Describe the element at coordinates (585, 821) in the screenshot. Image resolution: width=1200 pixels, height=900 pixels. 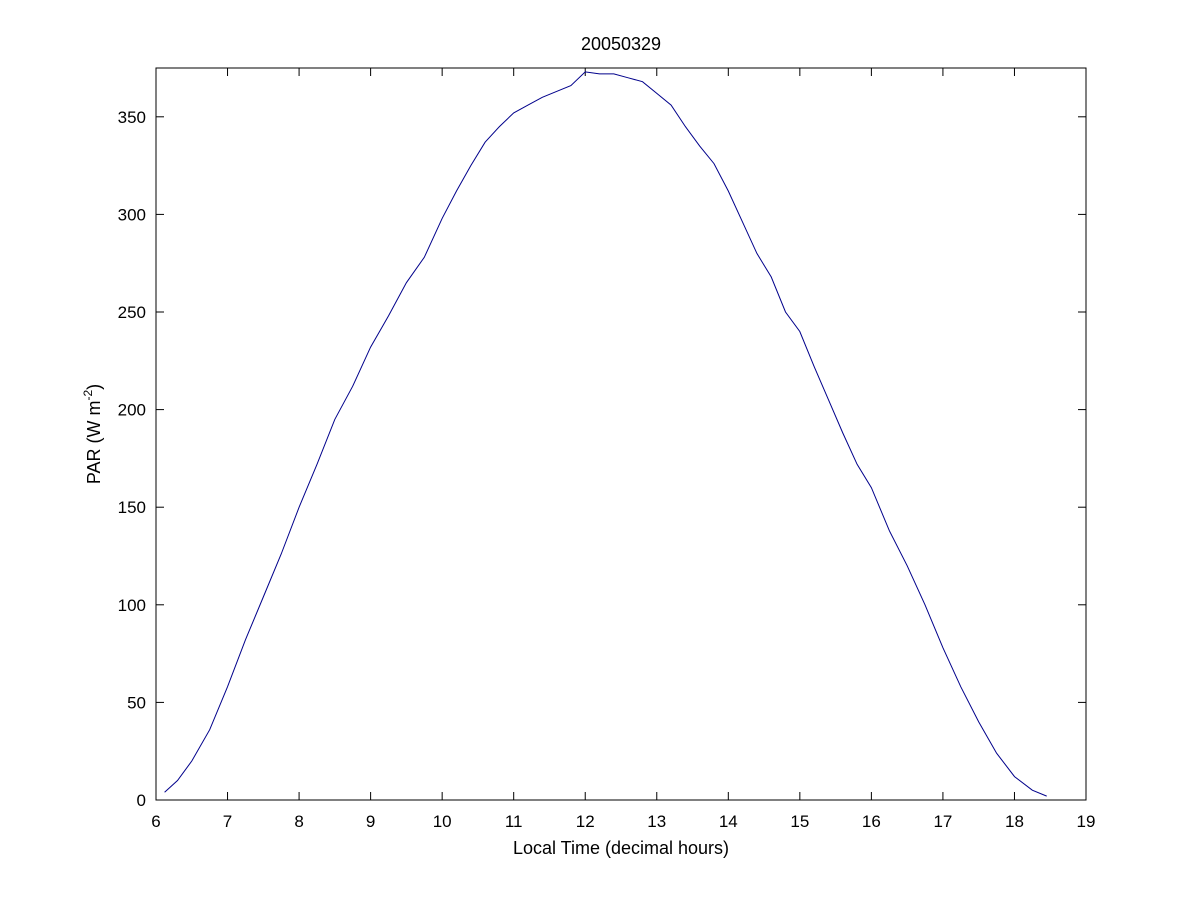
I see `x-tick-label: 12` at that location.